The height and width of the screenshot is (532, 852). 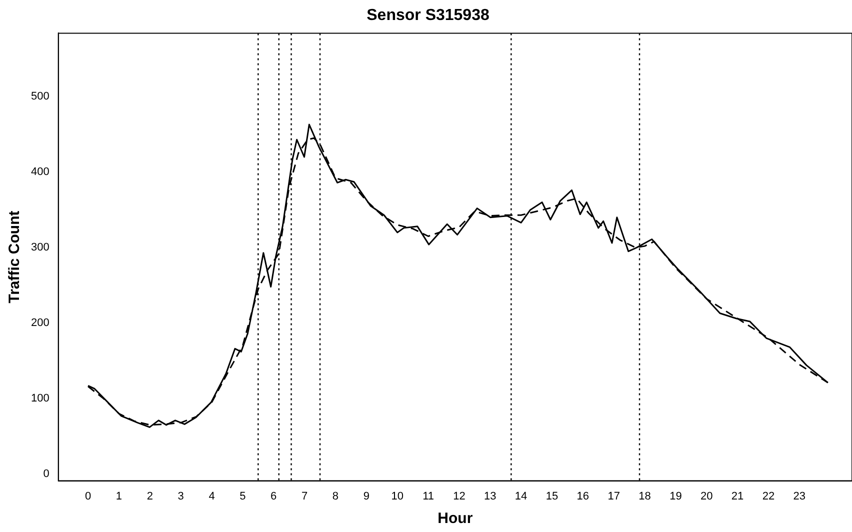 I want to click on x-tick-label: 5, so click(x=243, y=496).